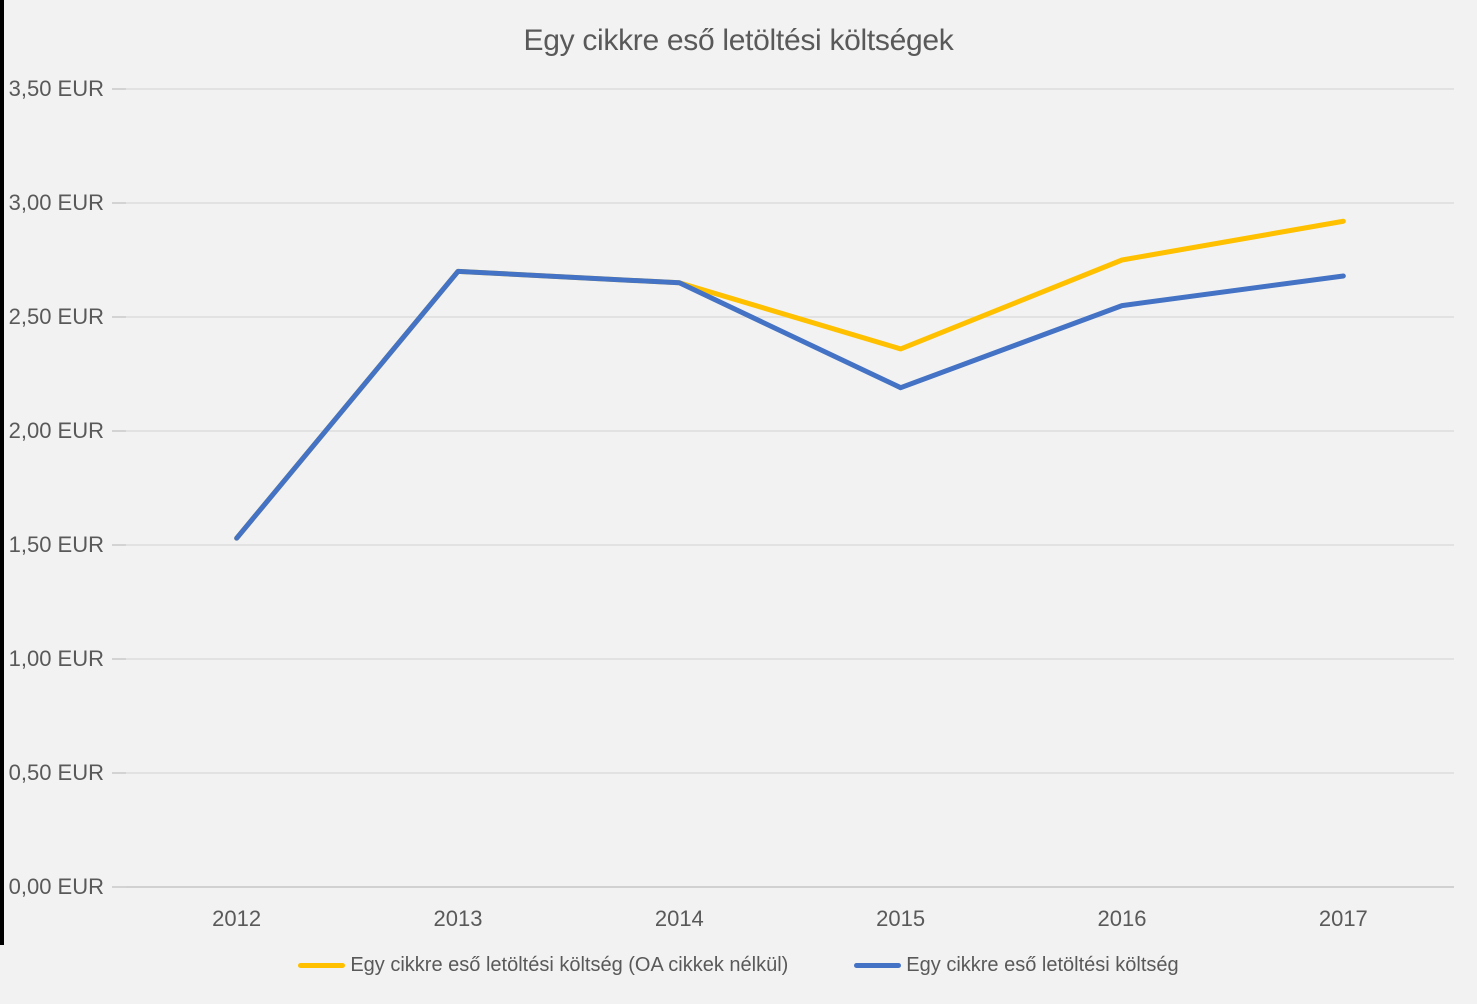  I want to click on x-axis-tick-label: 2015, so click(901, 918).